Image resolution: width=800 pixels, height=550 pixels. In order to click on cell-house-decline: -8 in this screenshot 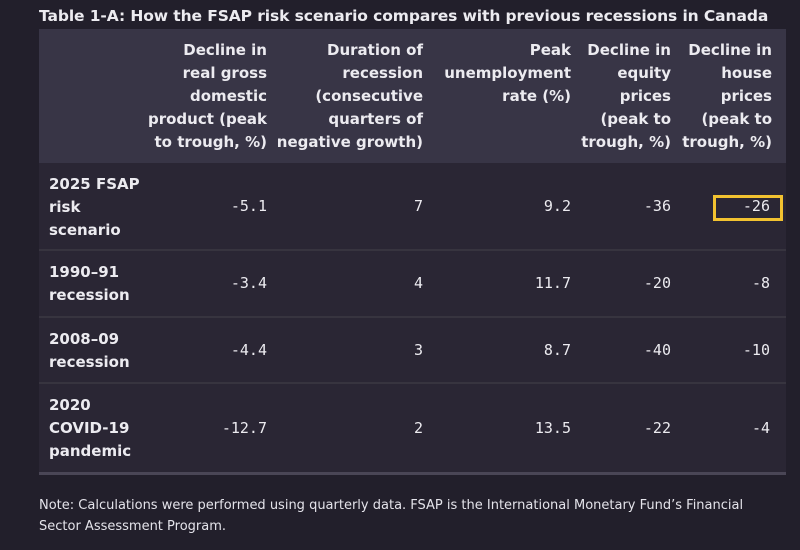, I will do `click(760, 283)`.